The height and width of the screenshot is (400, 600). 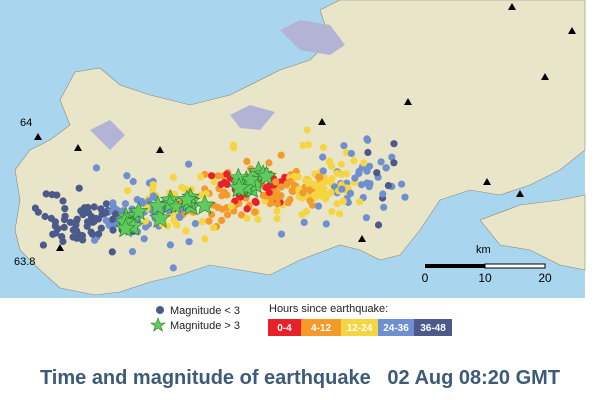 I want to click on scale-bar, so click(x=485, y=266).